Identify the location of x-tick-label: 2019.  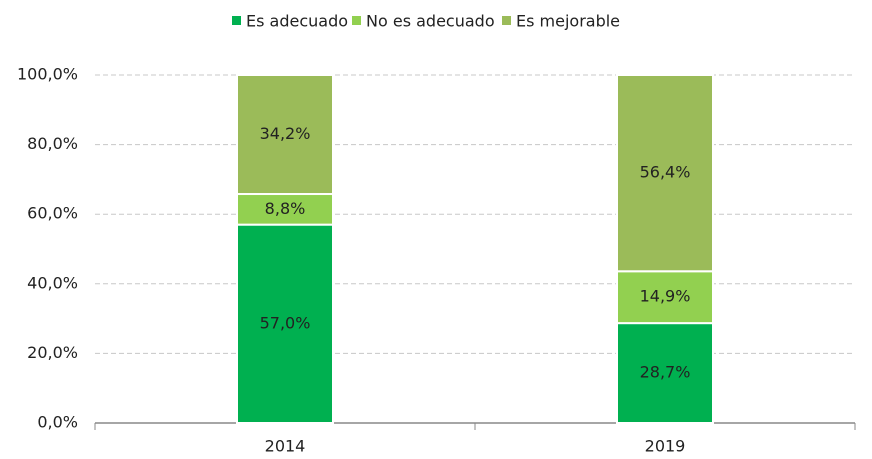
(665, 446).